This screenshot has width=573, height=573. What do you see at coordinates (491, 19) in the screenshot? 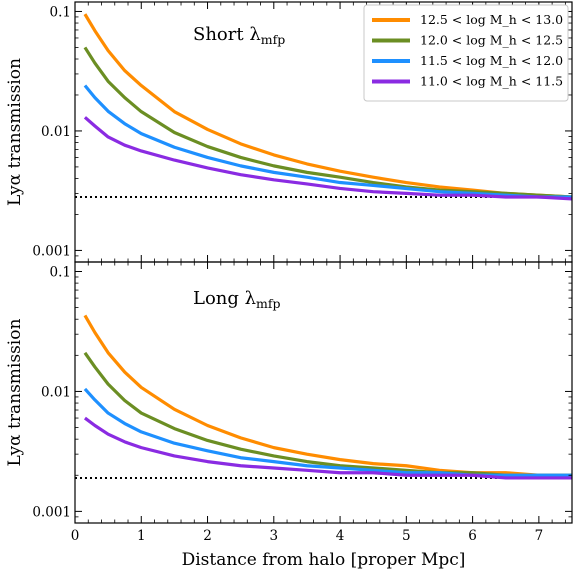
I see `legend-label-0: 12.5 < log M_h < 13.0` at bounding box center [491, 19].